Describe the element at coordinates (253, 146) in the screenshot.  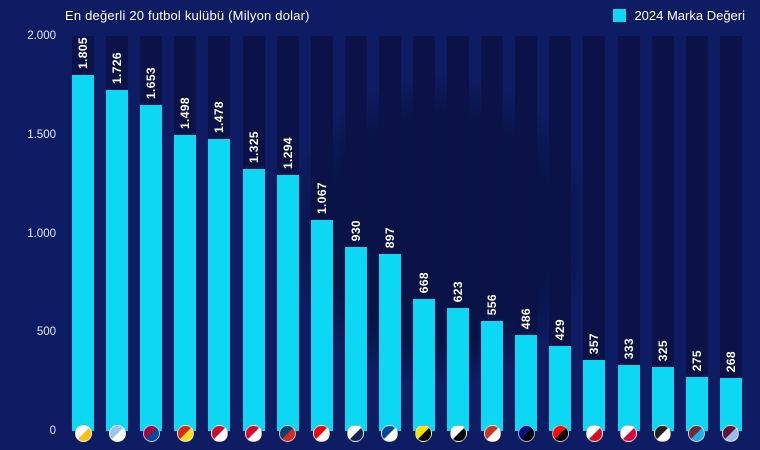
I see `bar-value-label: 1.325` at that location.